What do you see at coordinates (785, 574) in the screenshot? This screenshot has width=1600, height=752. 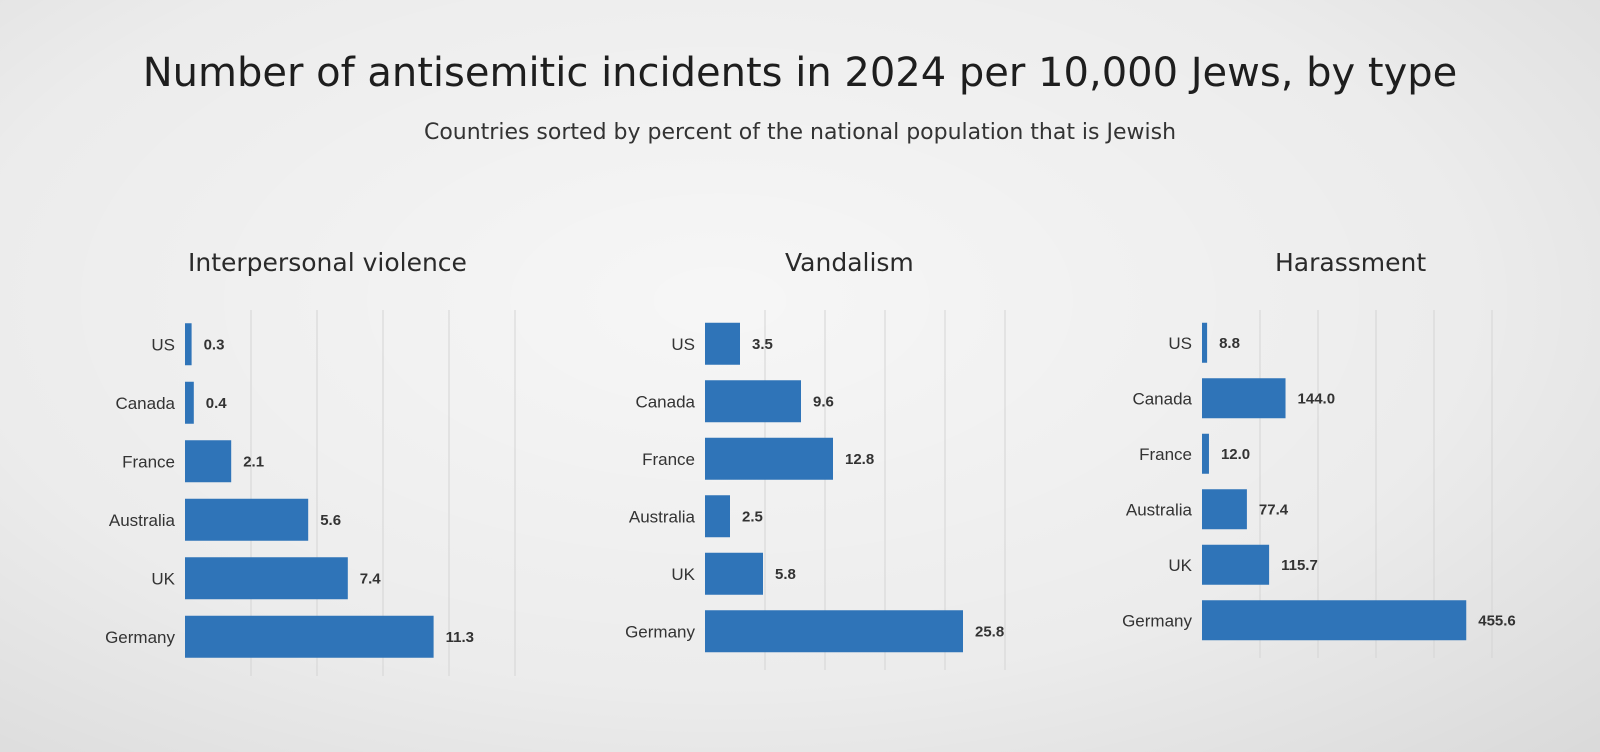 I see `data-label: 5.8` at bounding box center [785, 574].